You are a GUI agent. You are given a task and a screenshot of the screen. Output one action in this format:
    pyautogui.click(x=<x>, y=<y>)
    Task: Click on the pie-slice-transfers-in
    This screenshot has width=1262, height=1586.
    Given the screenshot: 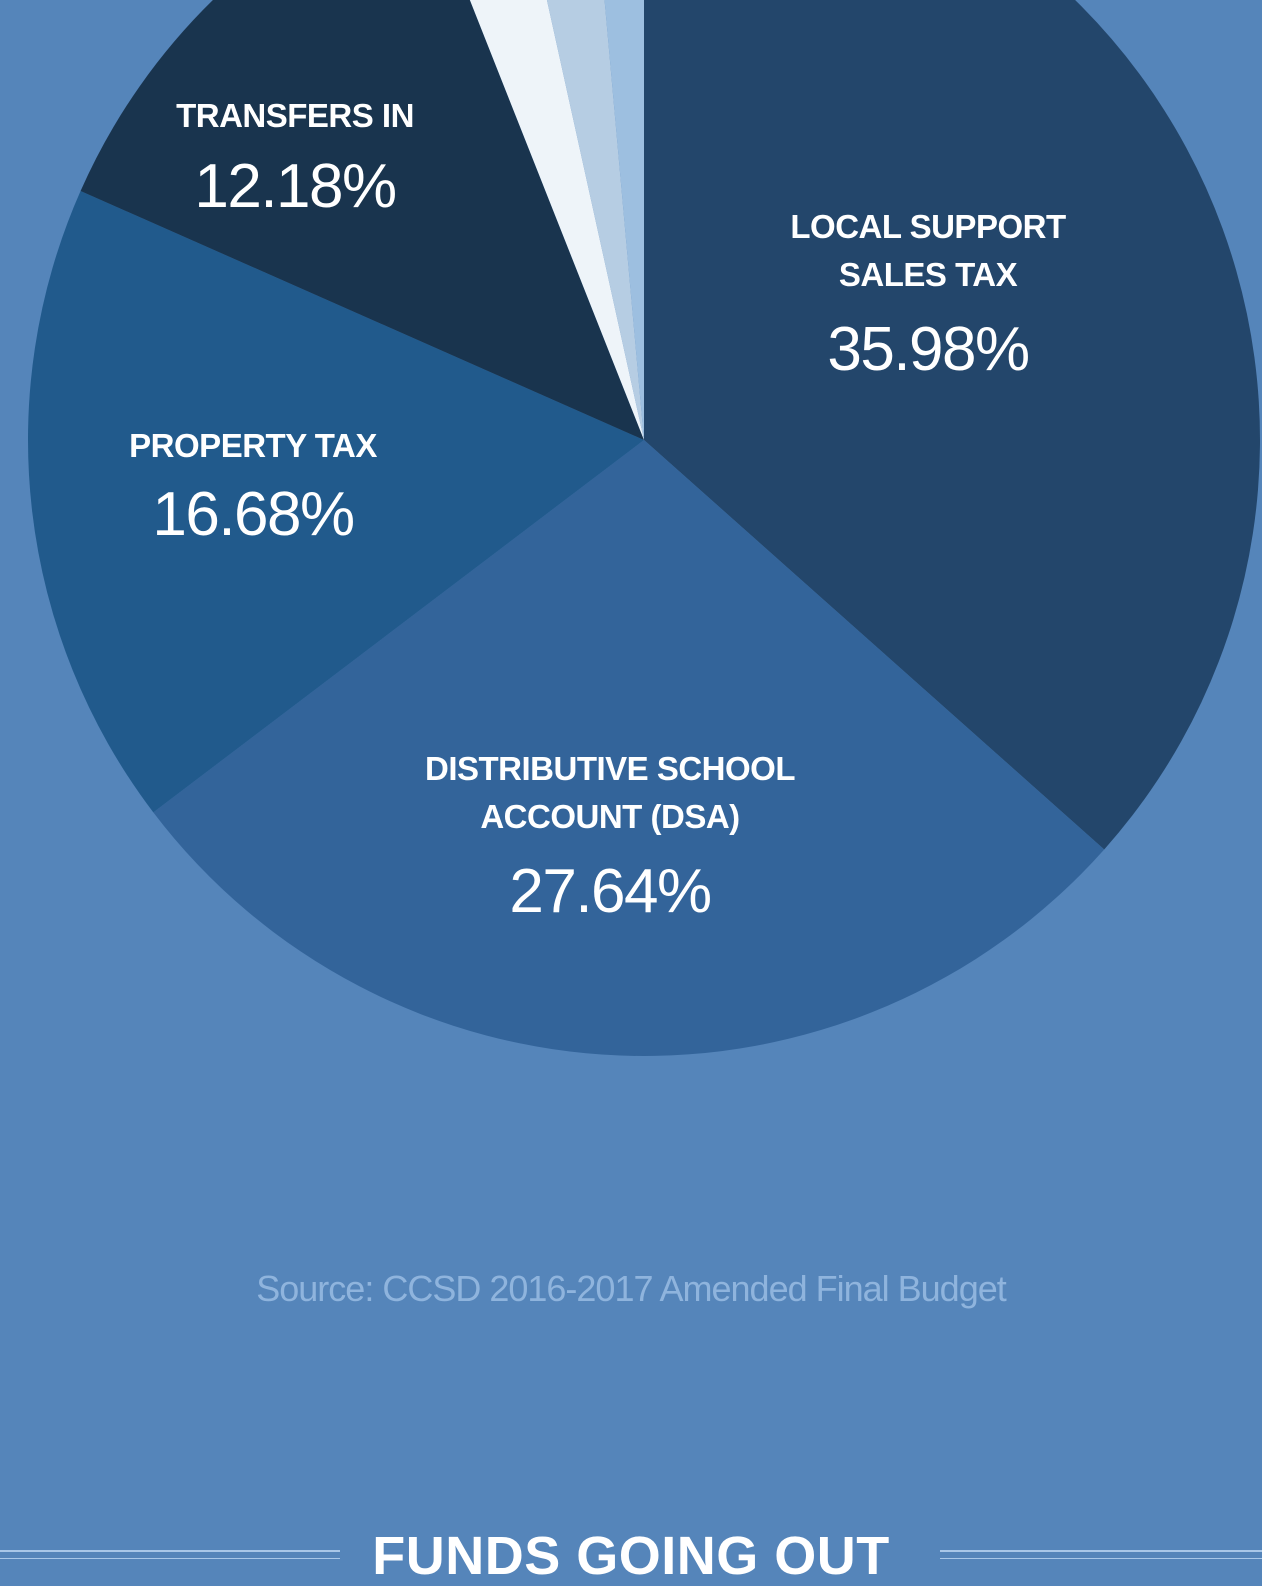 What is the action you would take?
    pyautogui.click(x=362, y=220)
    